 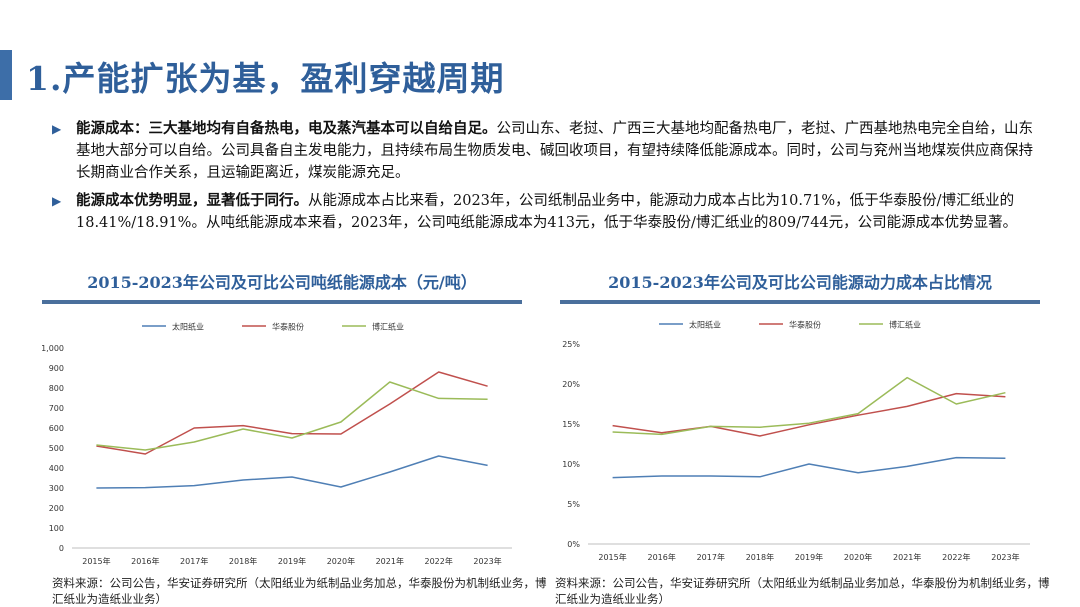 I want to click on y-tick-label: 800, so click(x=56, y=388).